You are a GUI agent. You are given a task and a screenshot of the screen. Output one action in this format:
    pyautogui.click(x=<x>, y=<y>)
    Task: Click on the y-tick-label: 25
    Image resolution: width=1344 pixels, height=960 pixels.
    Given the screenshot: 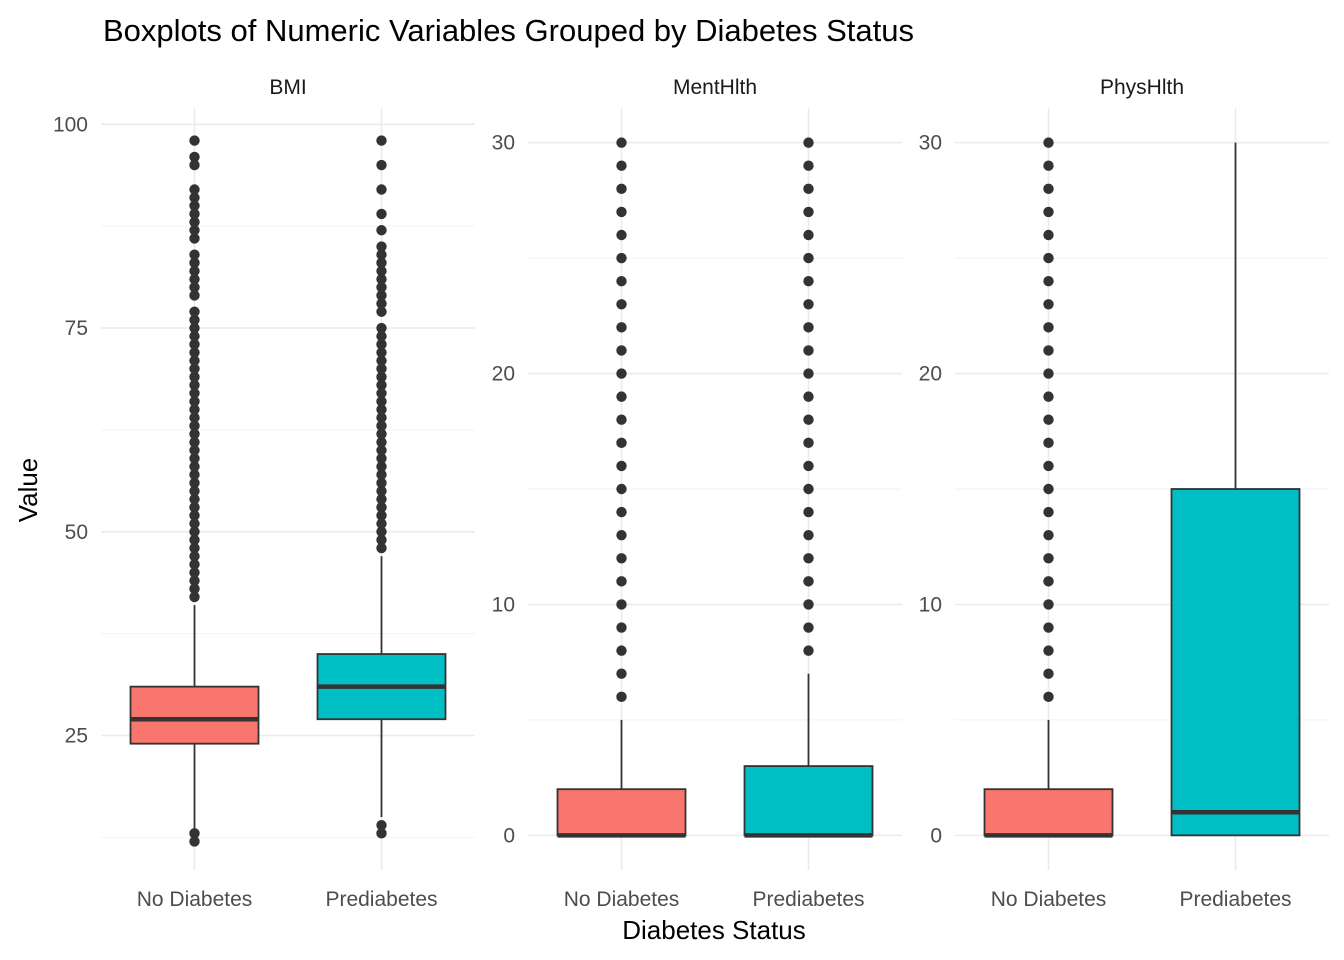 What is the action you would take?
    pyautogui.click(x=76, y=736)
    